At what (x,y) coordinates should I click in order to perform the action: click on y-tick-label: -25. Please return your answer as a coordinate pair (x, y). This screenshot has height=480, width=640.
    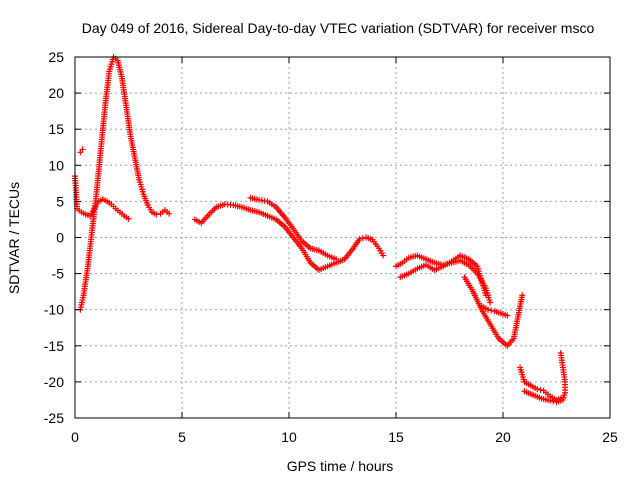
    Looking at the image, I should click on (54, 418).